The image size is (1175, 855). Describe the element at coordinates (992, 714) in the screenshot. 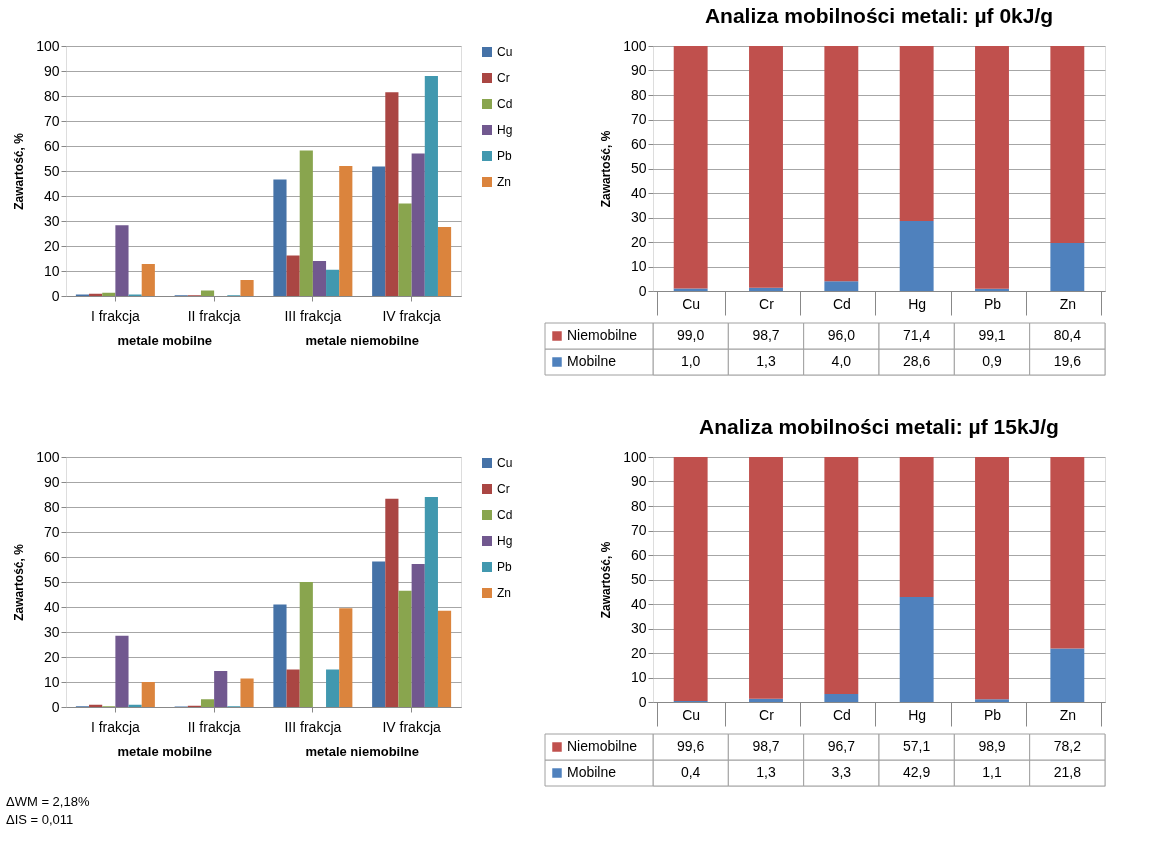

I see `x-tick-label: Pb` at that location.